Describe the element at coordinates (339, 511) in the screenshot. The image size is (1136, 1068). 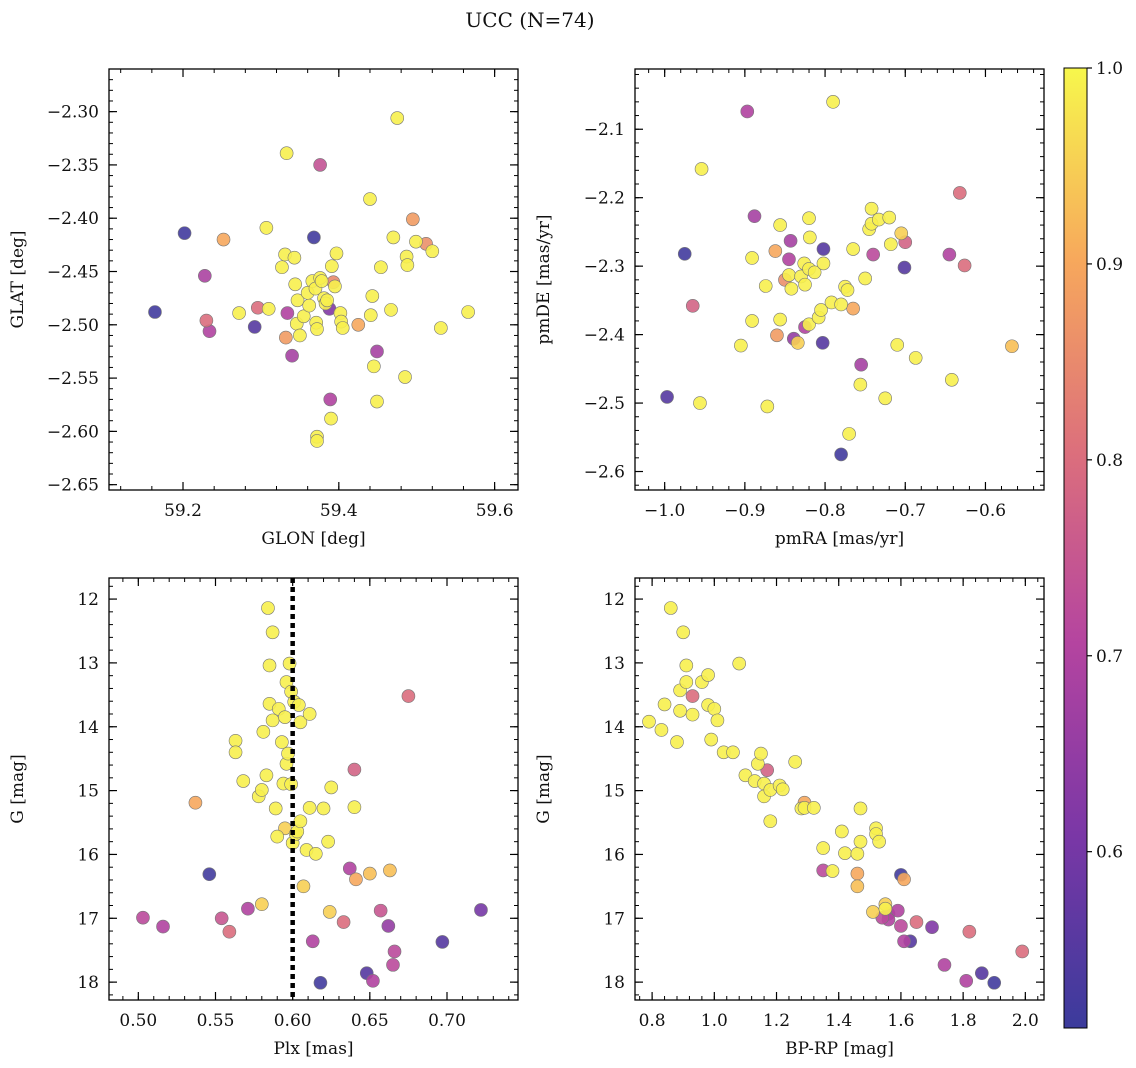
I see `x-tick-label: 59.4` at that location.